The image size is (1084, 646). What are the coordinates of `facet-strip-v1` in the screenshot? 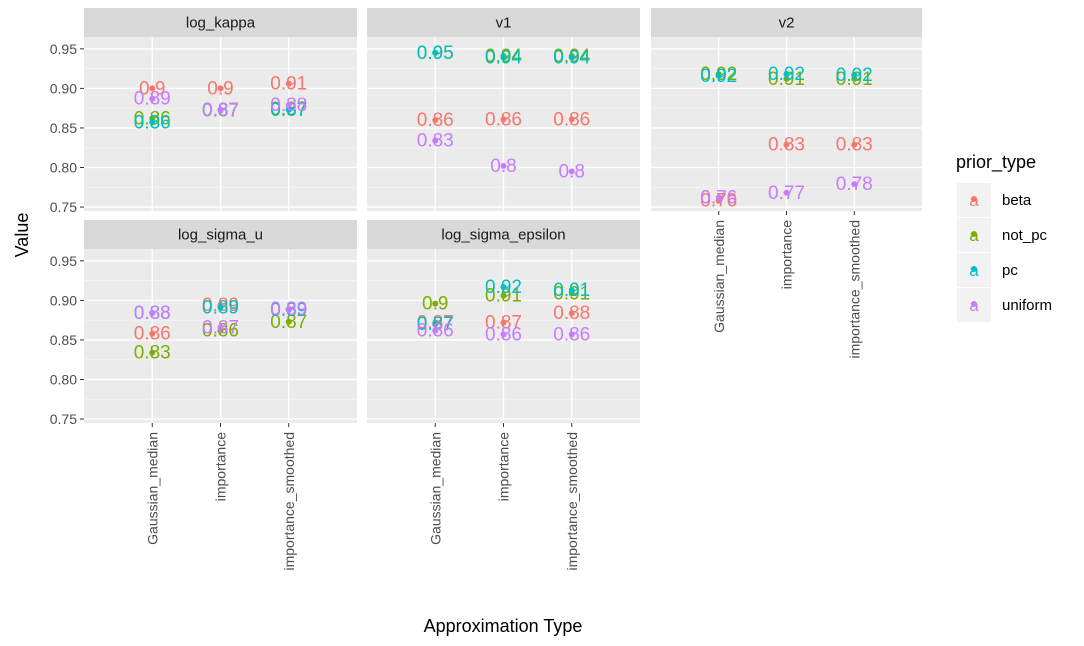 It's located at (503, 22).